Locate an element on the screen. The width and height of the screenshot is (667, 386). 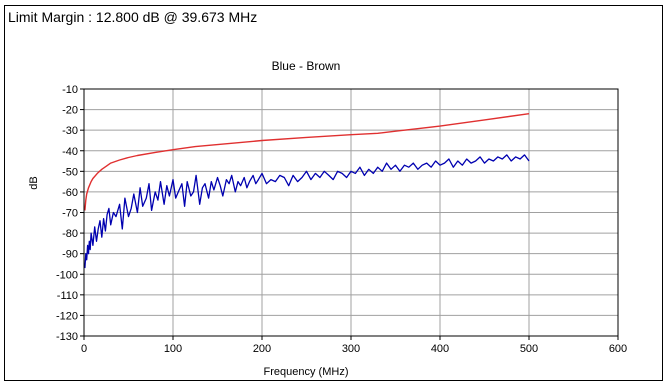
y-tick-label: -70 is located at coordinates (70, 214).